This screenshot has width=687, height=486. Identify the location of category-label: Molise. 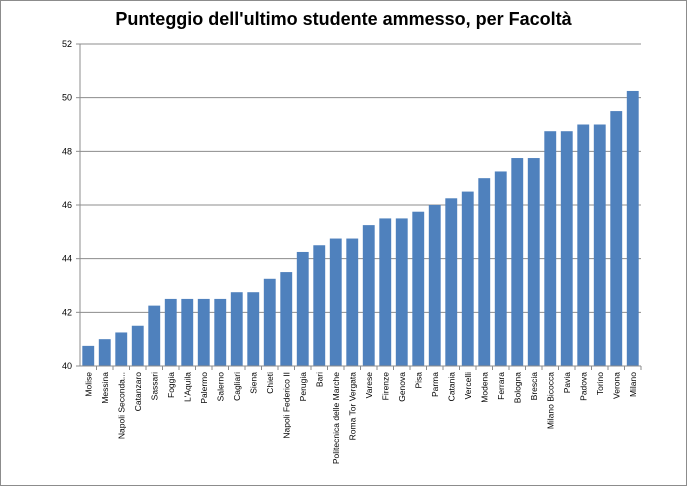
(88, 384).